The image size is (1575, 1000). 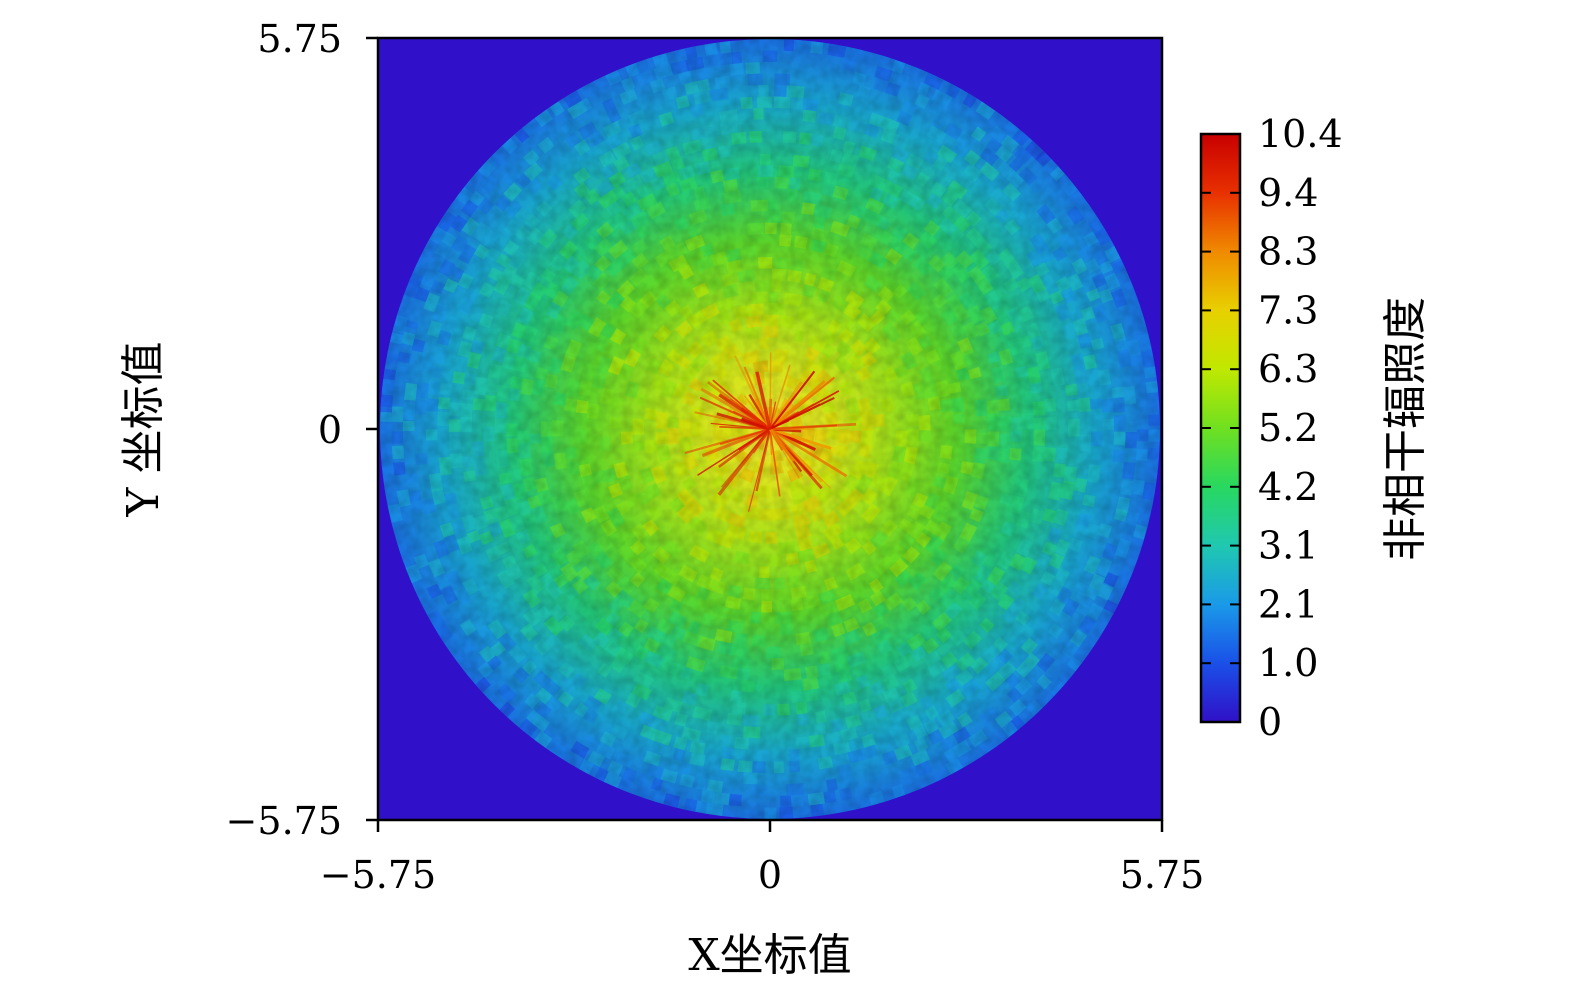 I want to click on y-tick-label: 5.75, so click(x=299, y=39).